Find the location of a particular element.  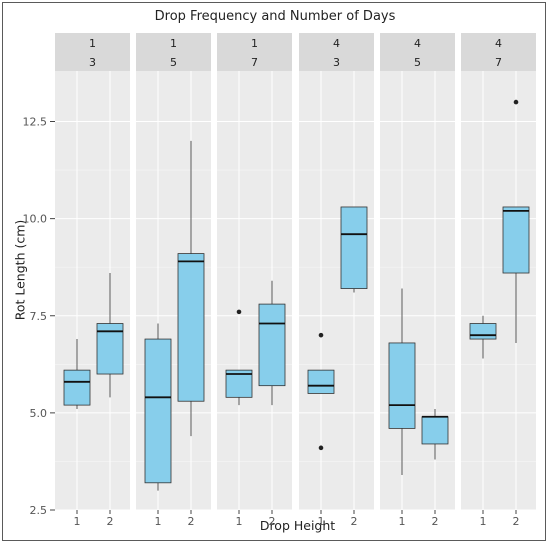

y-tick-label: 10.0 is located at coordinates (35, 219).